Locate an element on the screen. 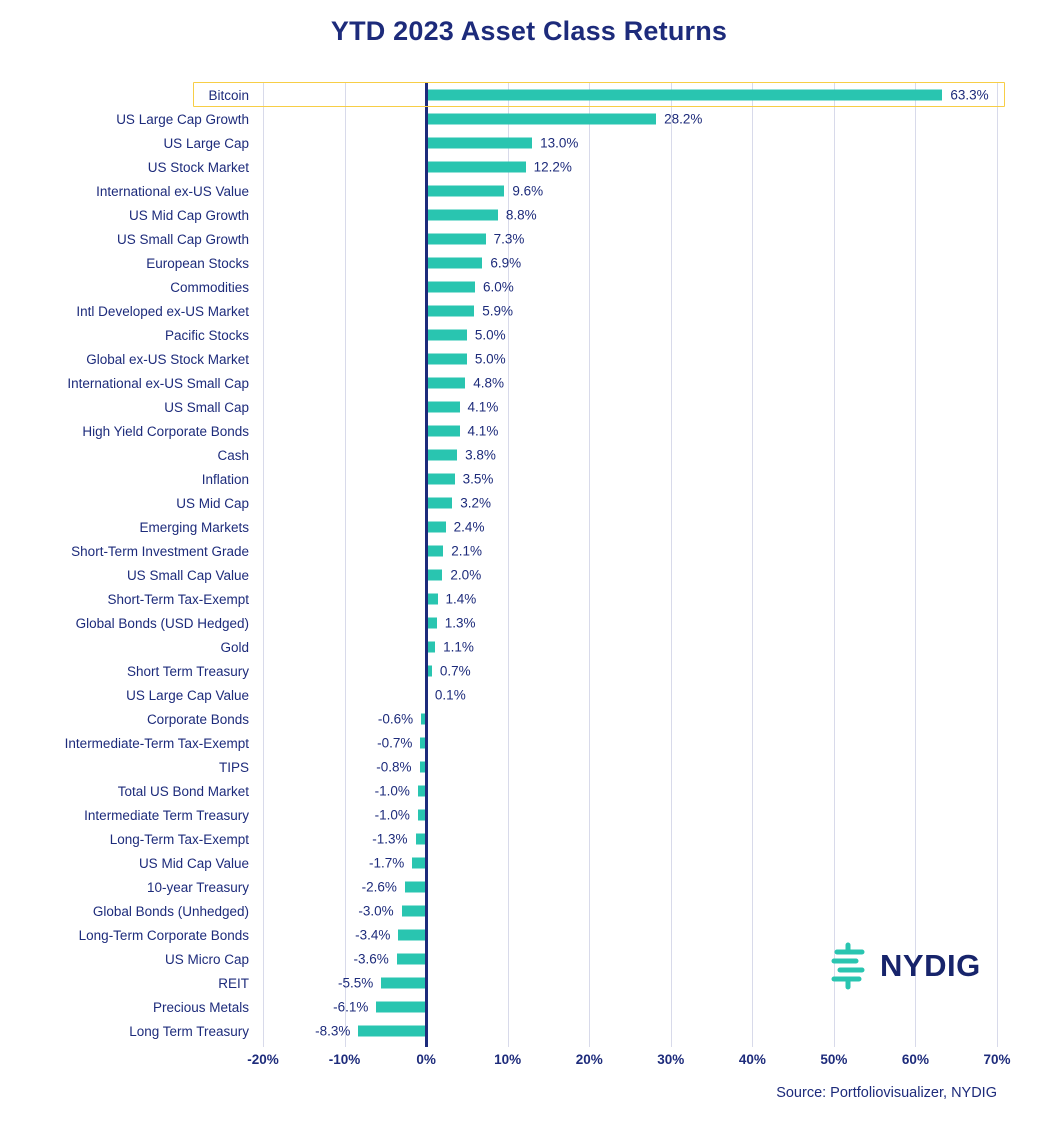 This screenshot has height=1125, width=1058. category-label: High Yield Corporate Bonds is located at coordinates (165, 431).